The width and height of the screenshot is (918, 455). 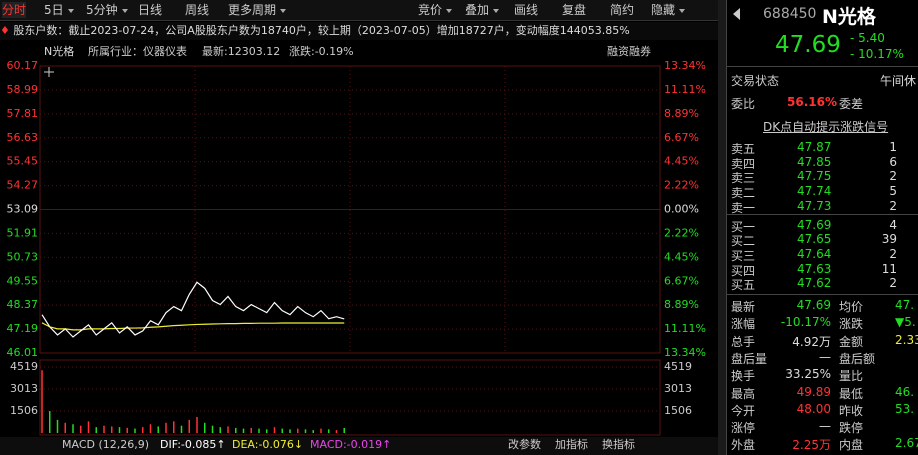 What do you see at coordinates (359, 10) in the screenshot?
I see `toolbar: 分时 5日 5分钟 日线 周线 更多周期 竞价 叠加 画线 复盘 简约 隐藏` at bounding box center [359, 10].